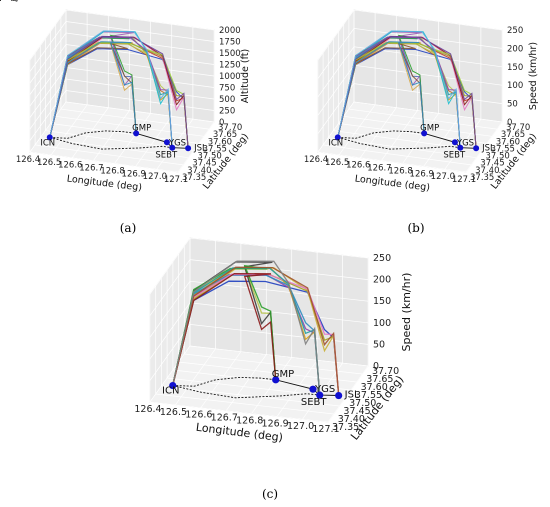 The image size is (550, 507). I want to click on legend-entry: ICN-SEBT-1, so click(14, 1).